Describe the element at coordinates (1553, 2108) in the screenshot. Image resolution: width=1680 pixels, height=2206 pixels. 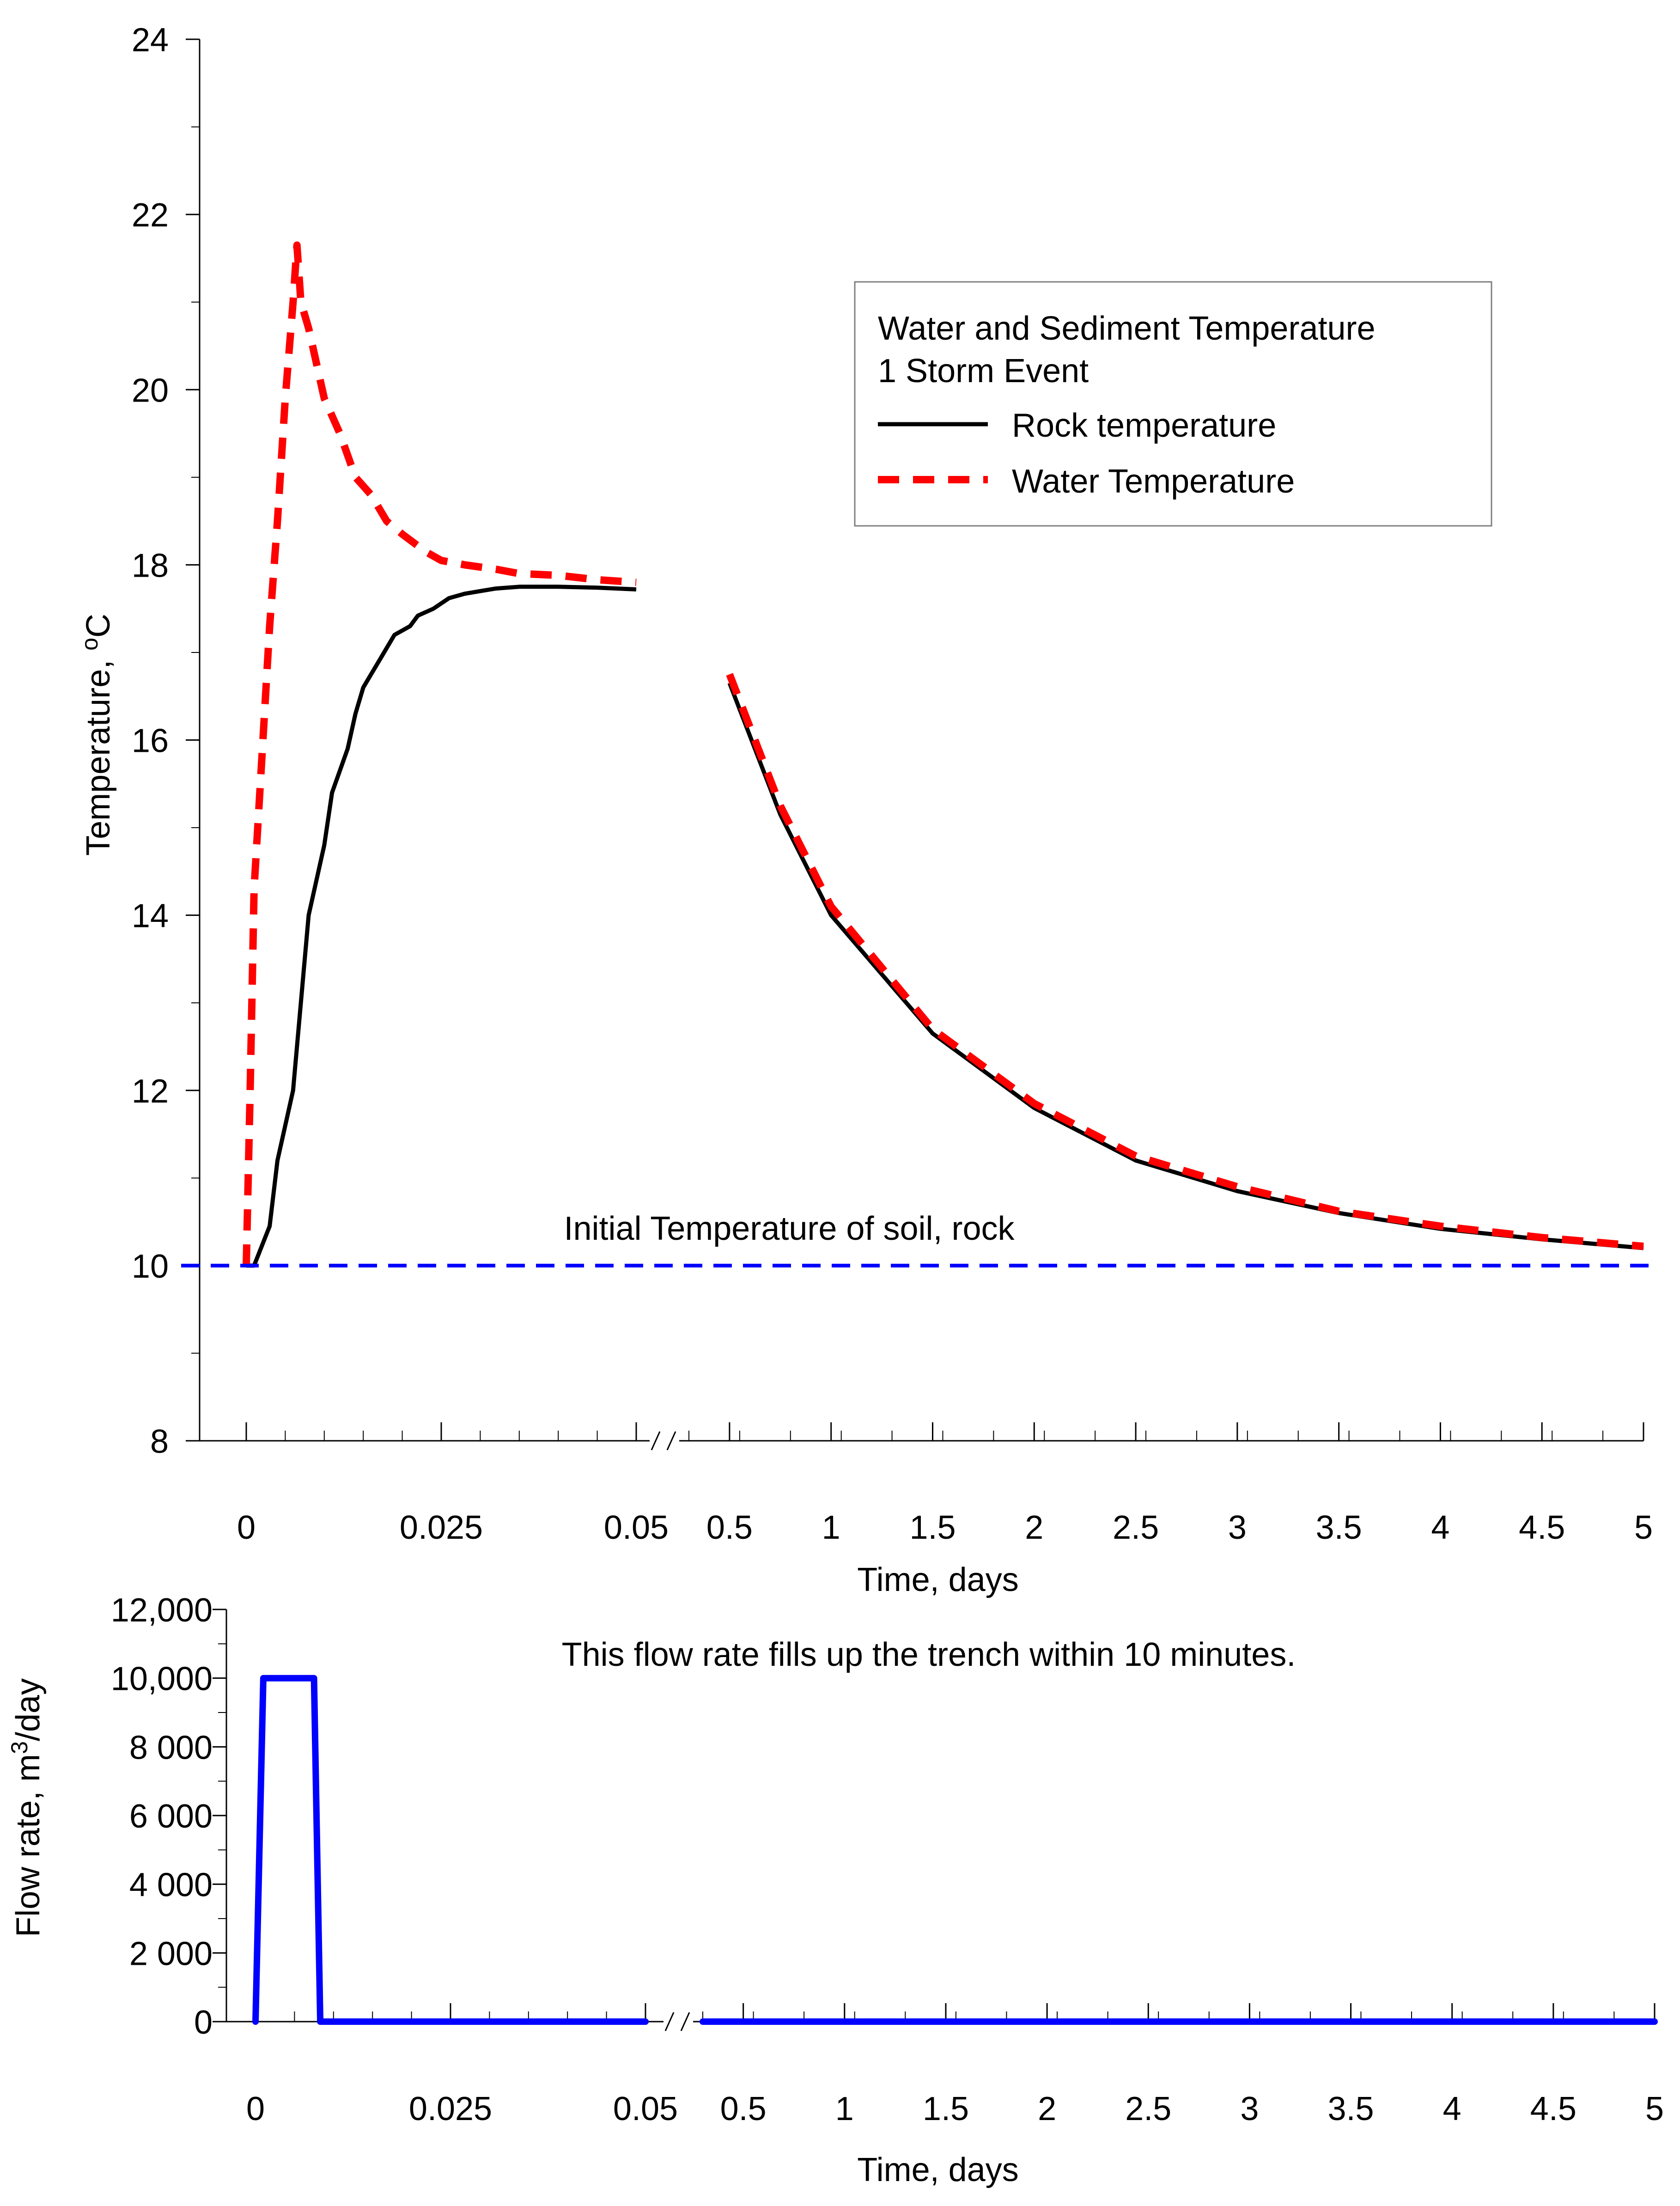
I see `flow-rate-x-tick-label-4-5: 4.5` at that location.